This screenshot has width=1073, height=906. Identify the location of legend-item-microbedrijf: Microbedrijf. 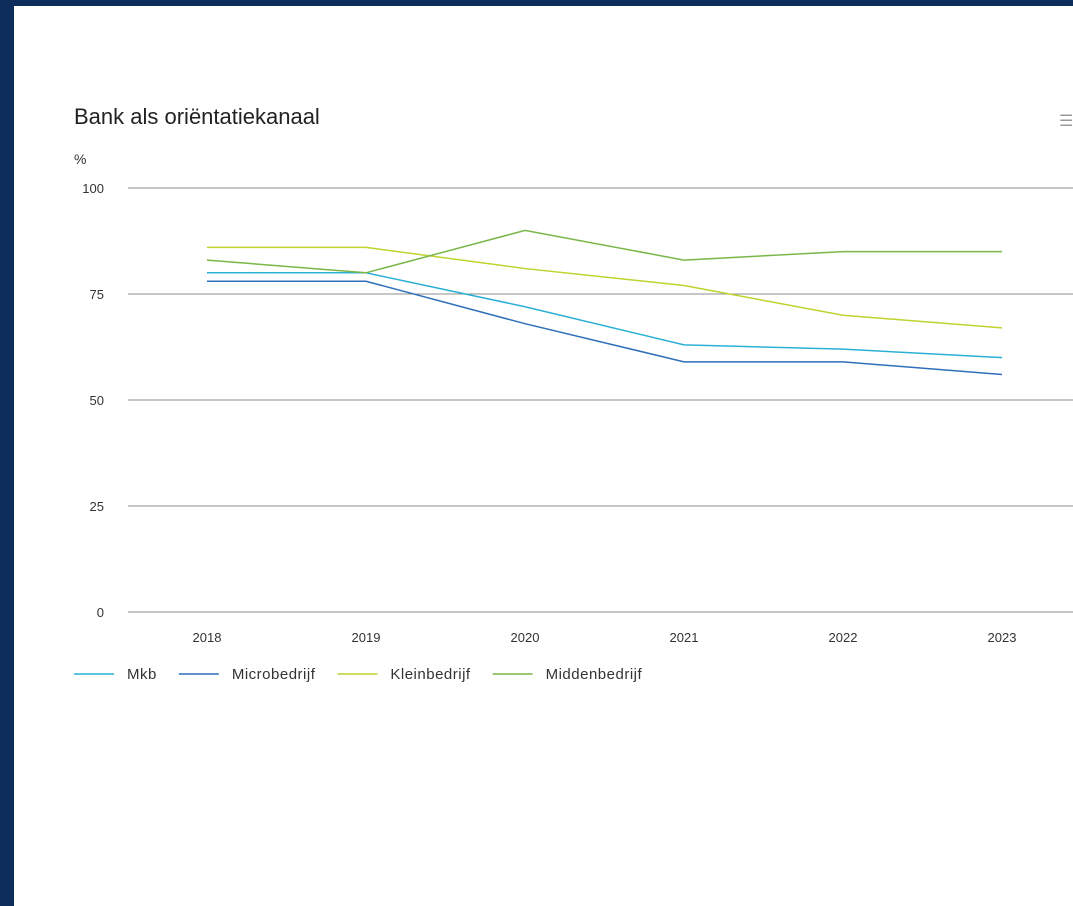
(247, 674).